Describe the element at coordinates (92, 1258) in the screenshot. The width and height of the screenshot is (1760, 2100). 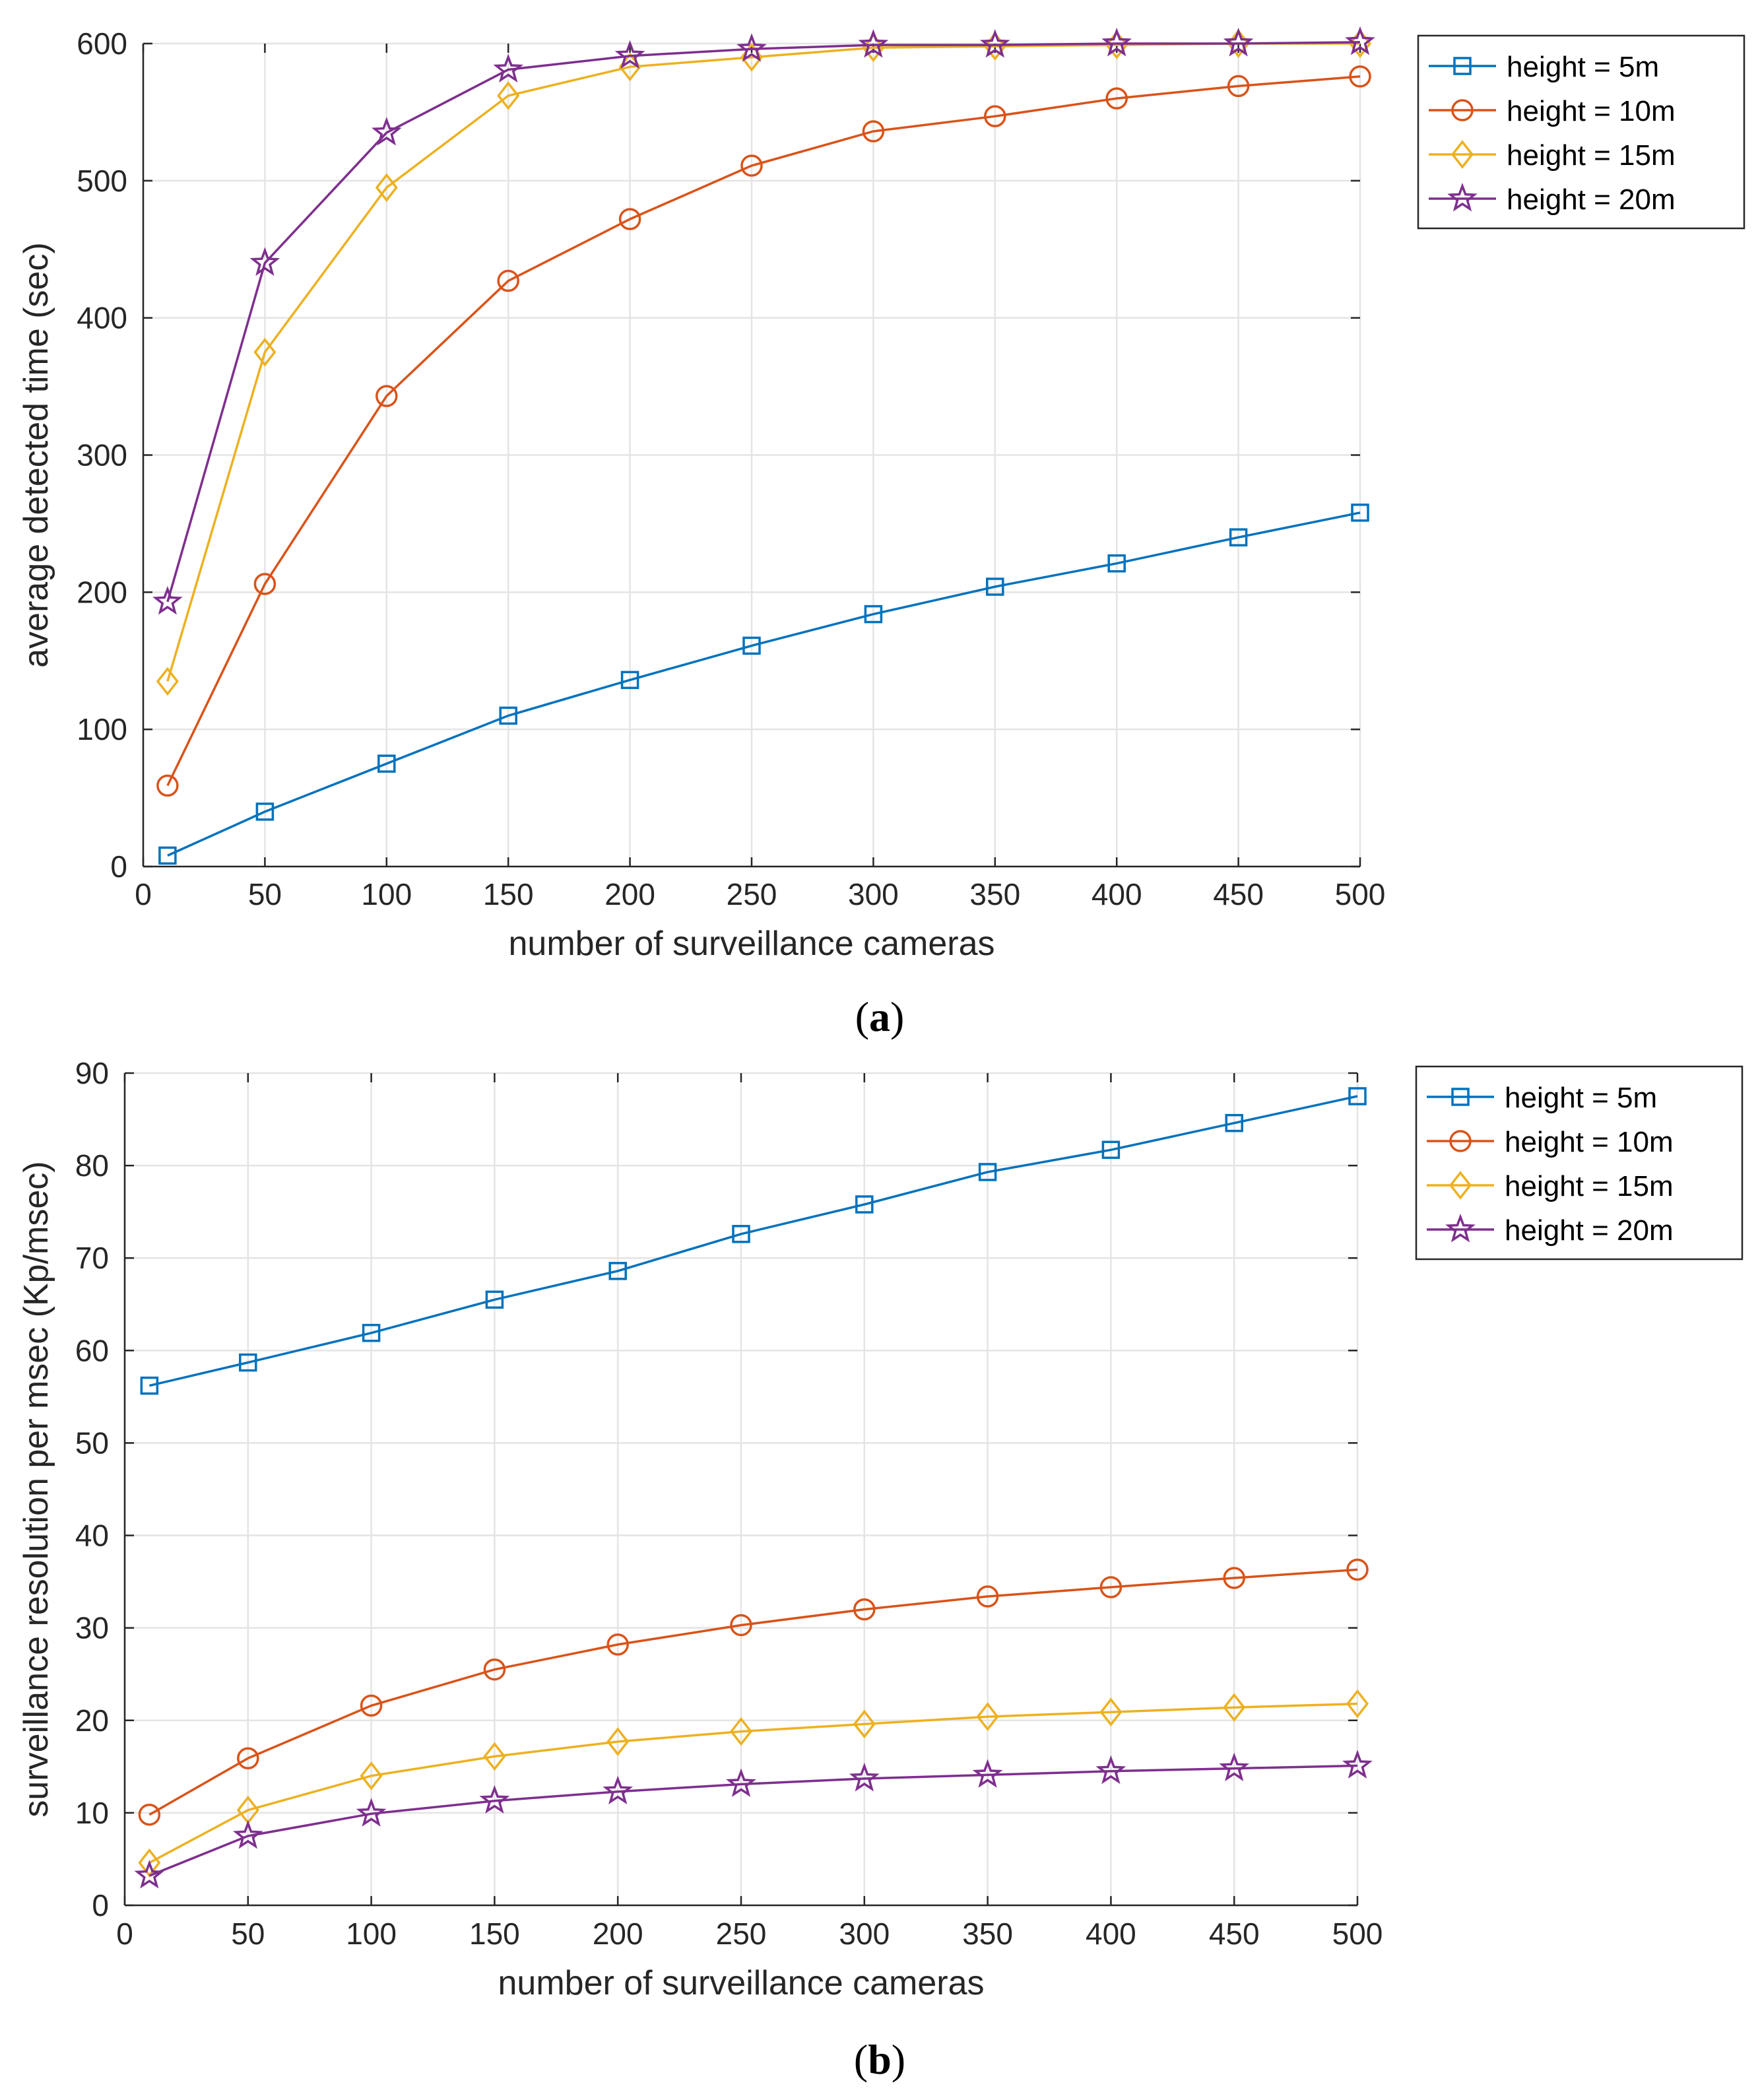
I see `y-tick-label: 70` at that location.